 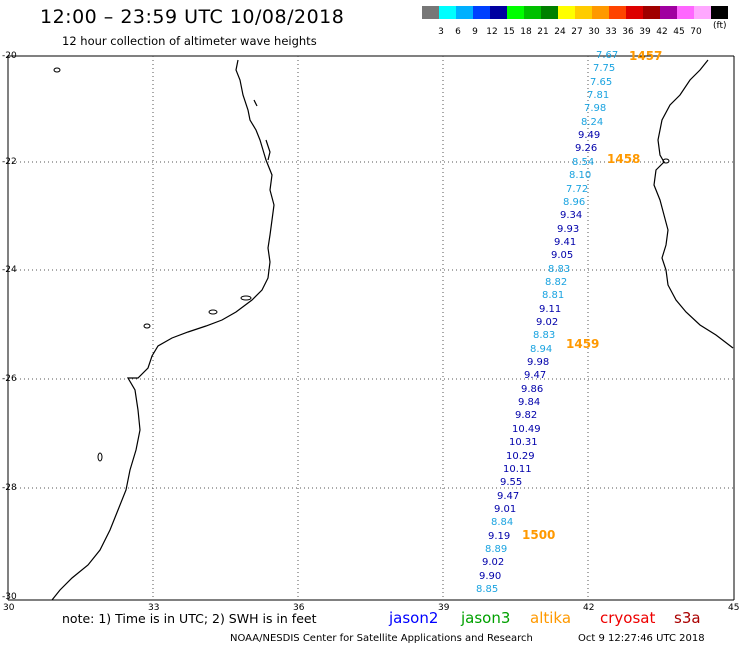 I want to click on legend-label: 6, so click(x=458, y=32).